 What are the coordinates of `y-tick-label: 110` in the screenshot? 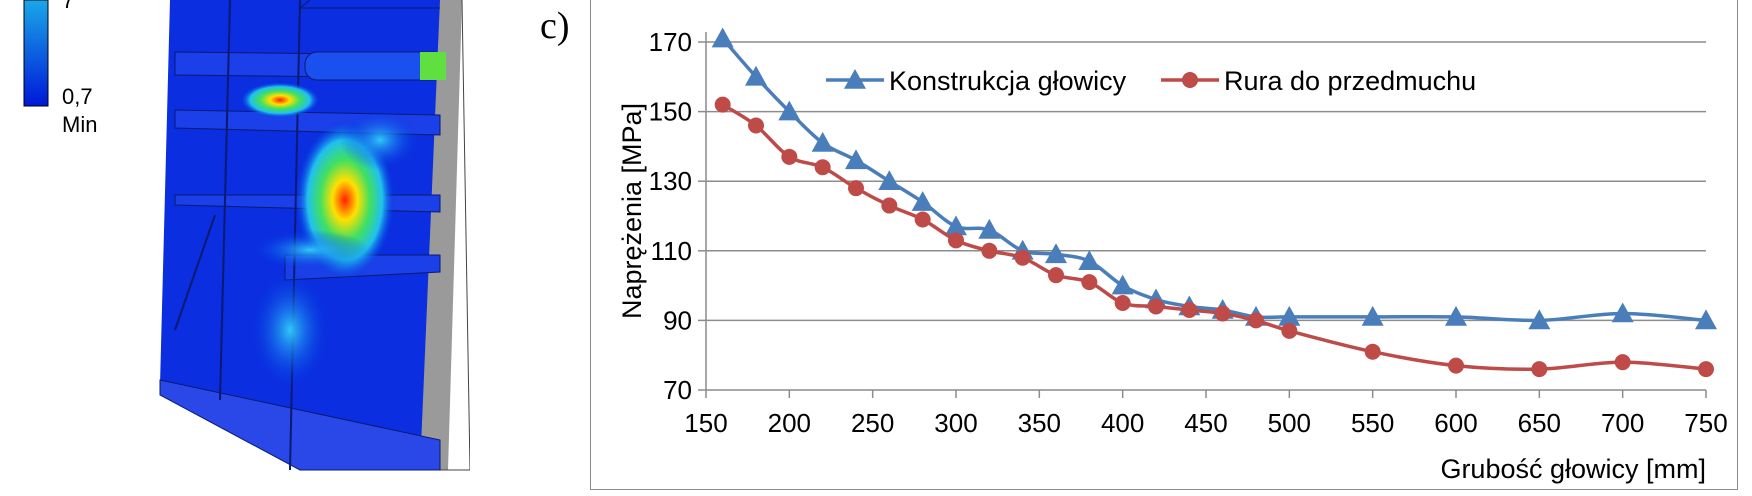 It's located at (671, 251).